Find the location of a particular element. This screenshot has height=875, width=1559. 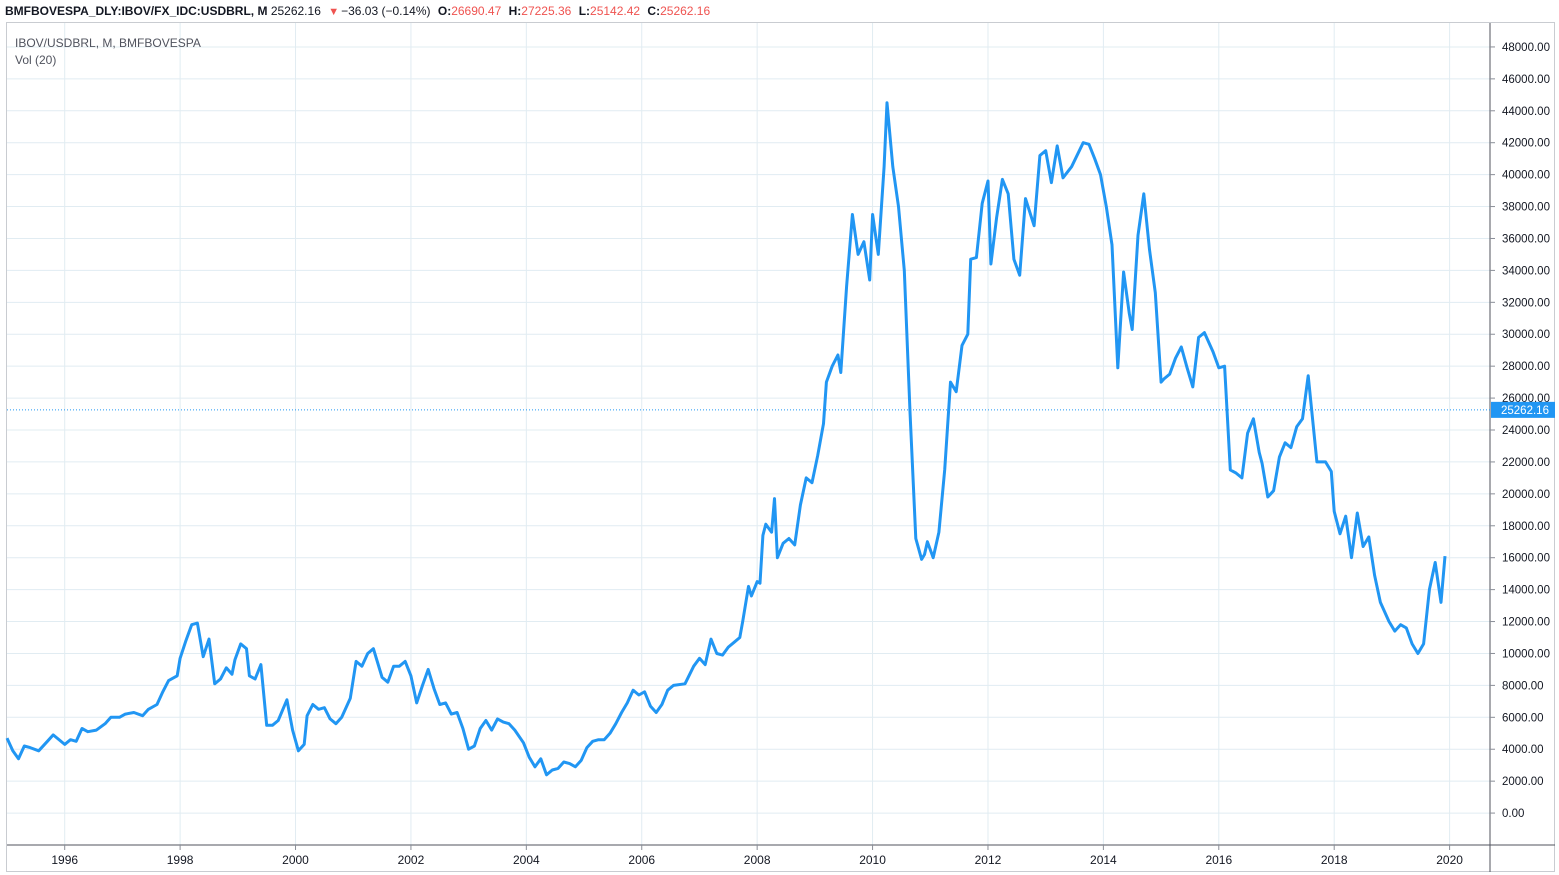

x-tick-label: 2014 is located at coordinates (1103, 860).